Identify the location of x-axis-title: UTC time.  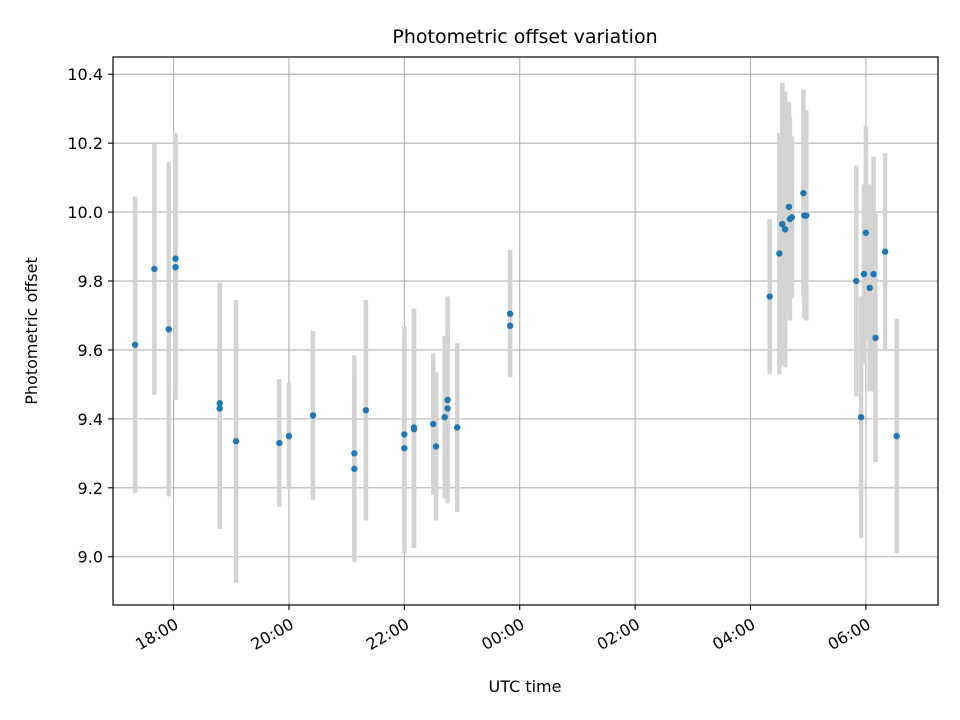
(525, 686).